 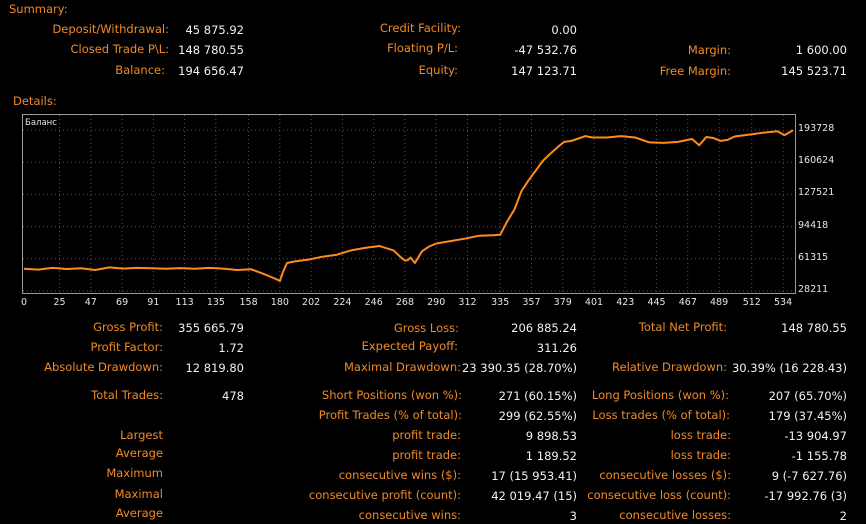 I want to click on y-tick-label: 94418, so click(x=813, y=225).